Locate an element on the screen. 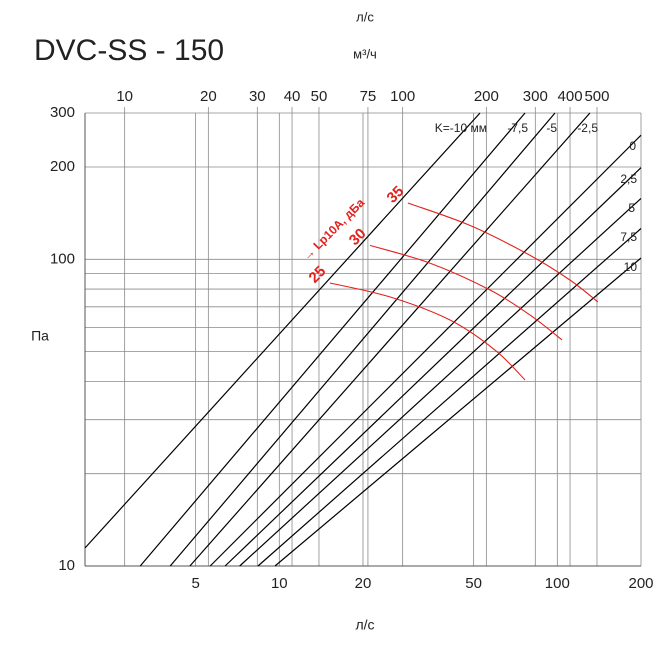 This screenshot has height=645, width=664. k-label: 2,5 is located at coordinates (628, 179).